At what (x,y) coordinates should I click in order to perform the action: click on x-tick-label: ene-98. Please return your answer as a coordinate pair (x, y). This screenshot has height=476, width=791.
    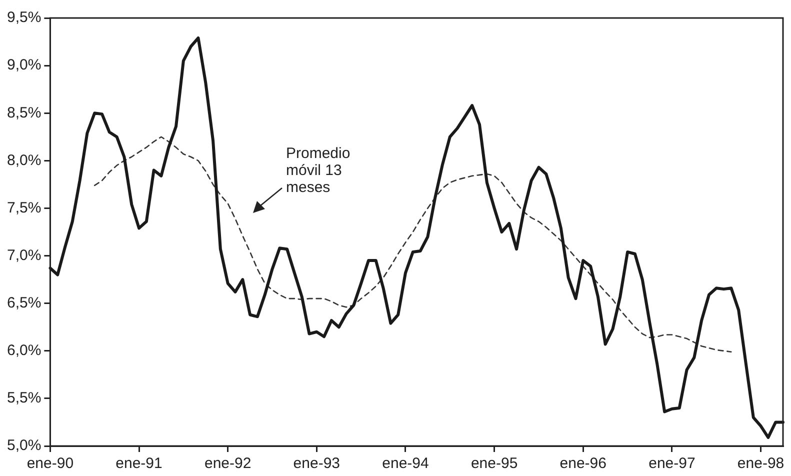
    Looking at the image, I should click on (760, 463).